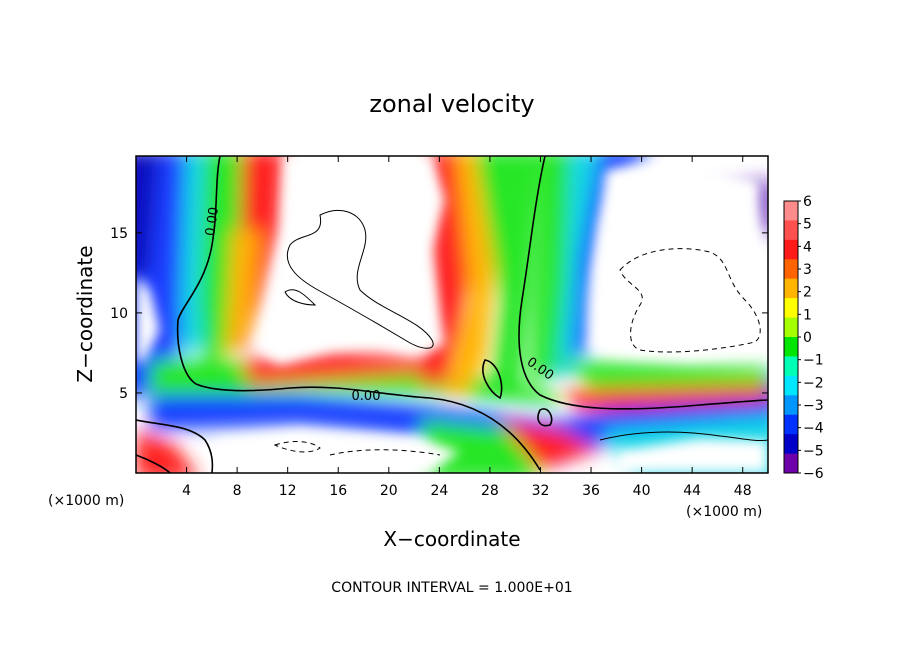 The image size is (904, 654). Describe the element at coordinates (119, 314) in the screenshot. I see `y-tick-label: 10` at that location.